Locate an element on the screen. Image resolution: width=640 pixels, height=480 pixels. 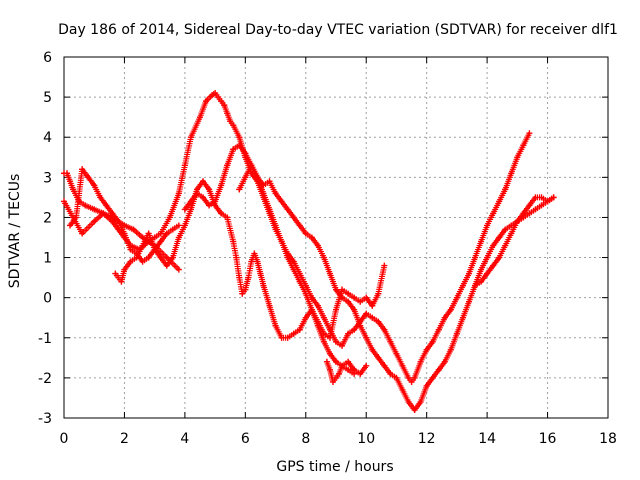
series-track-e is located at coordinates (124, 215).